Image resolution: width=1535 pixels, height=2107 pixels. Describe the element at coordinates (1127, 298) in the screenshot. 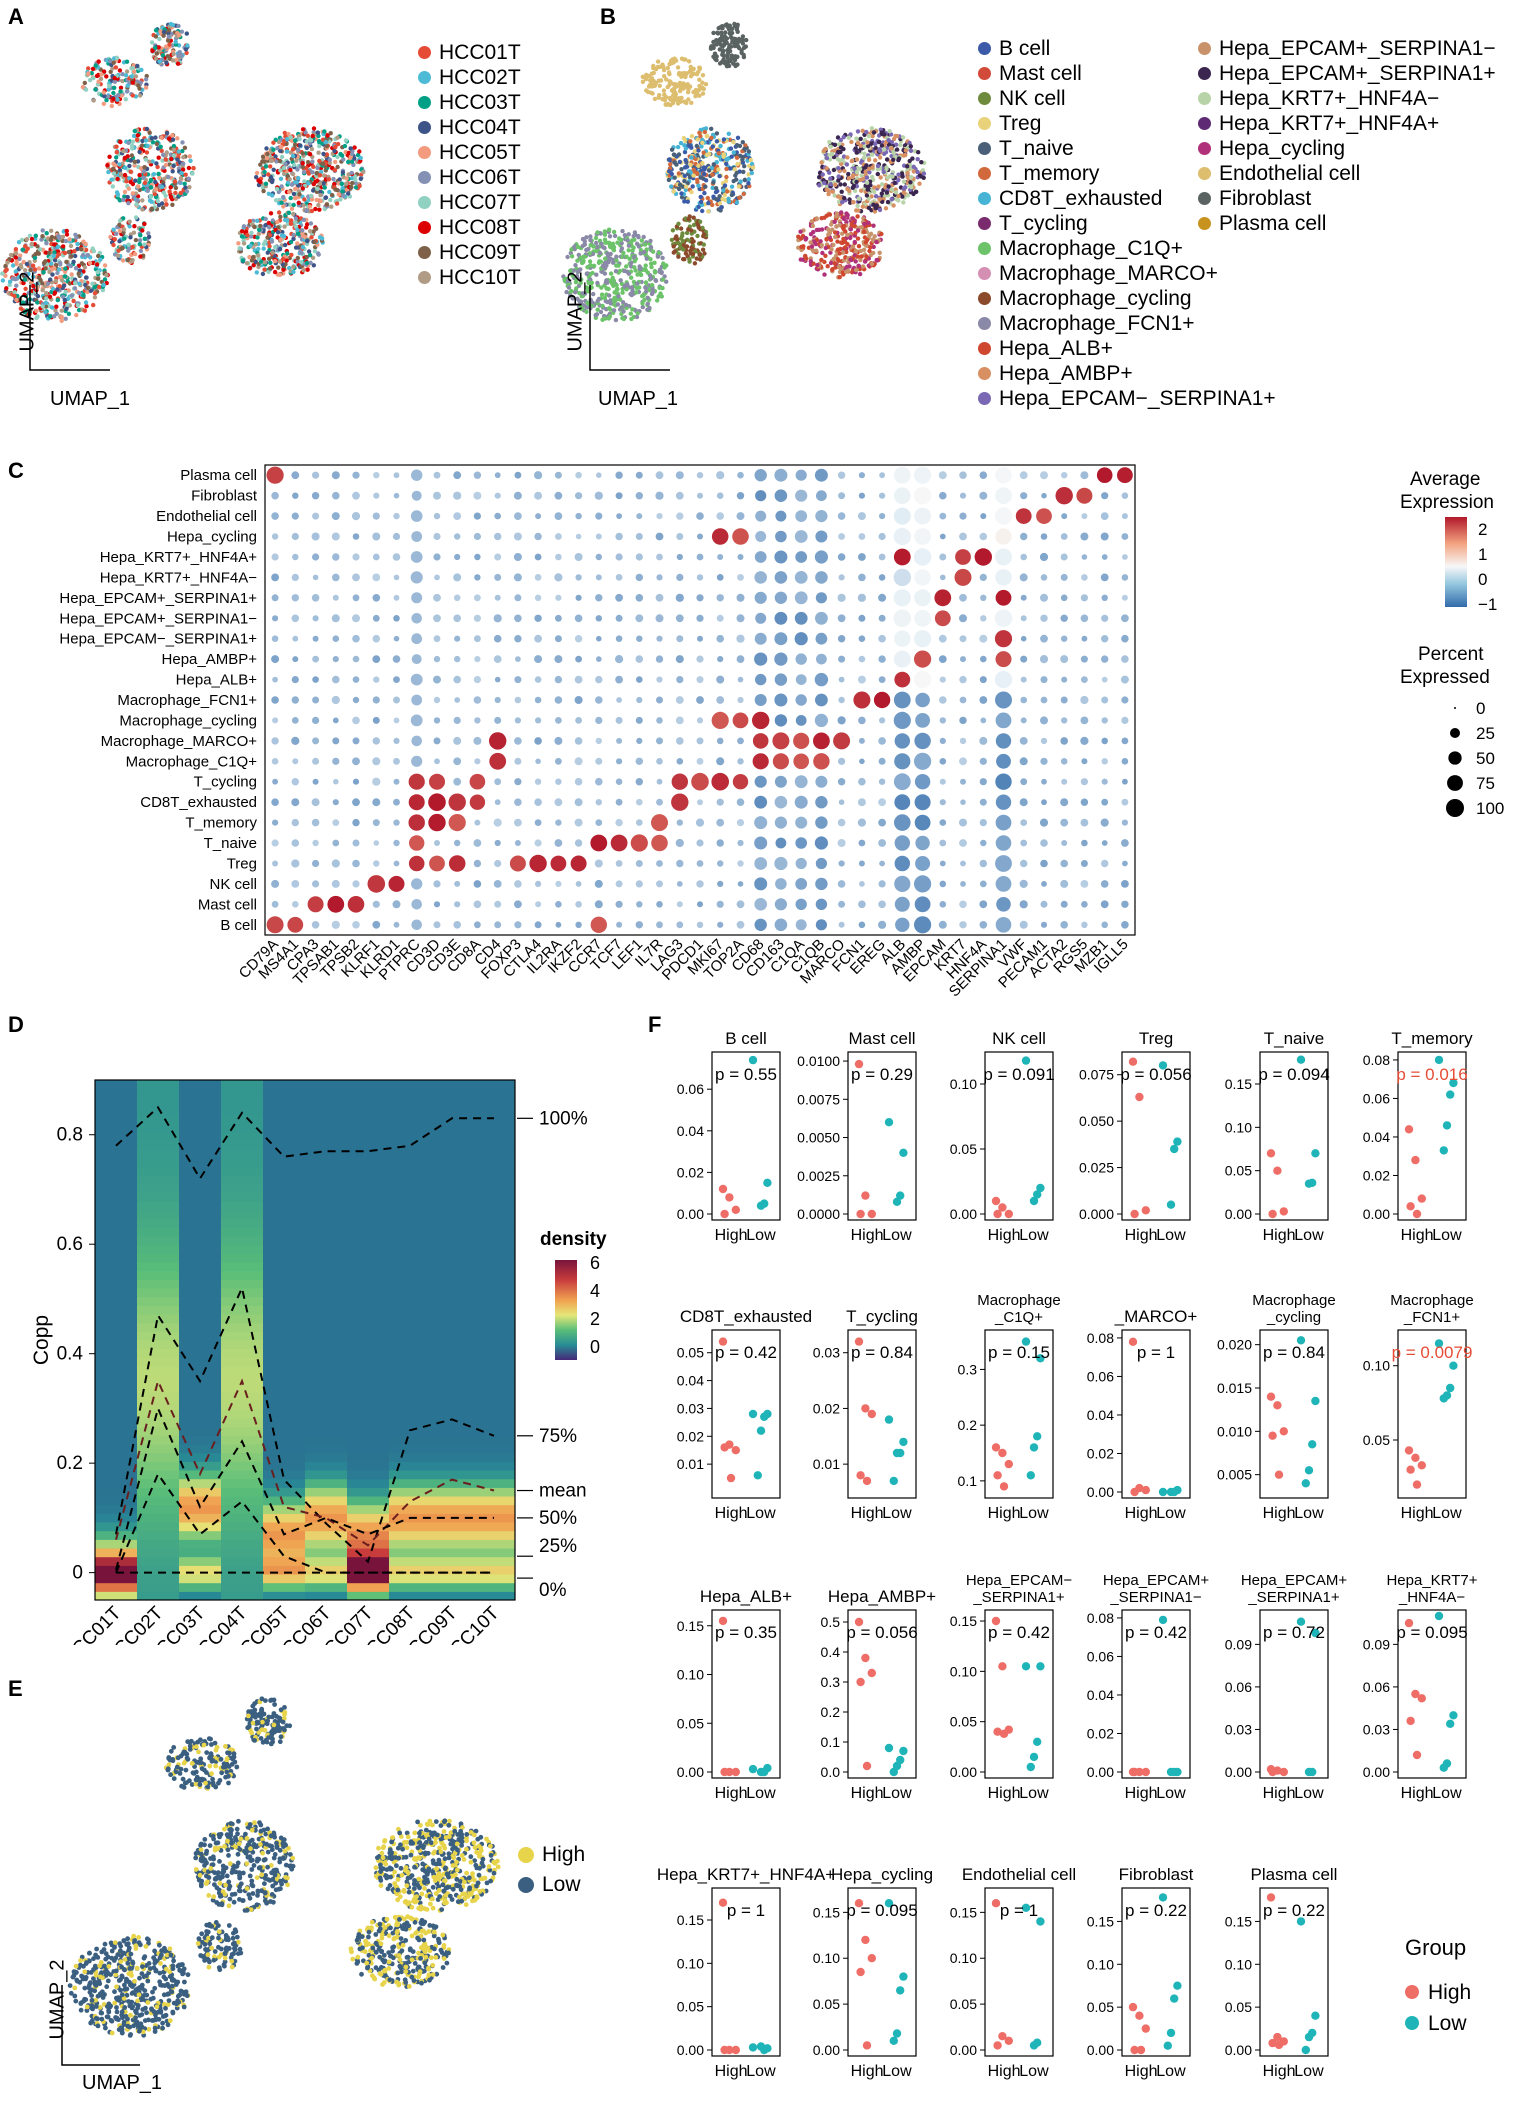

I see `legend-b-item: Macrophage_cycling` at that location.